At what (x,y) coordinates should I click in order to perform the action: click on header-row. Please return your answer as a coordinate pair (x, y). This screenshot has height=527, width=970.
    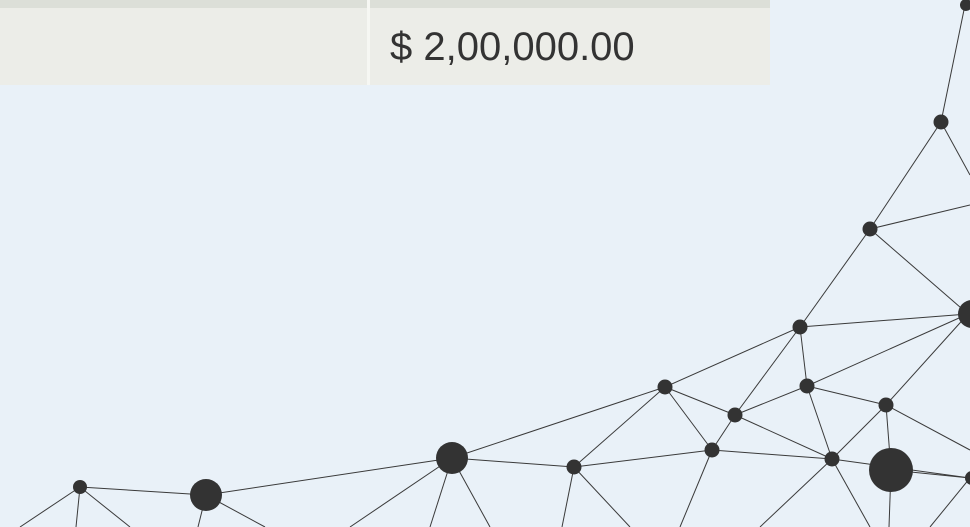
    Looking at the image, I should click on (385, 4).